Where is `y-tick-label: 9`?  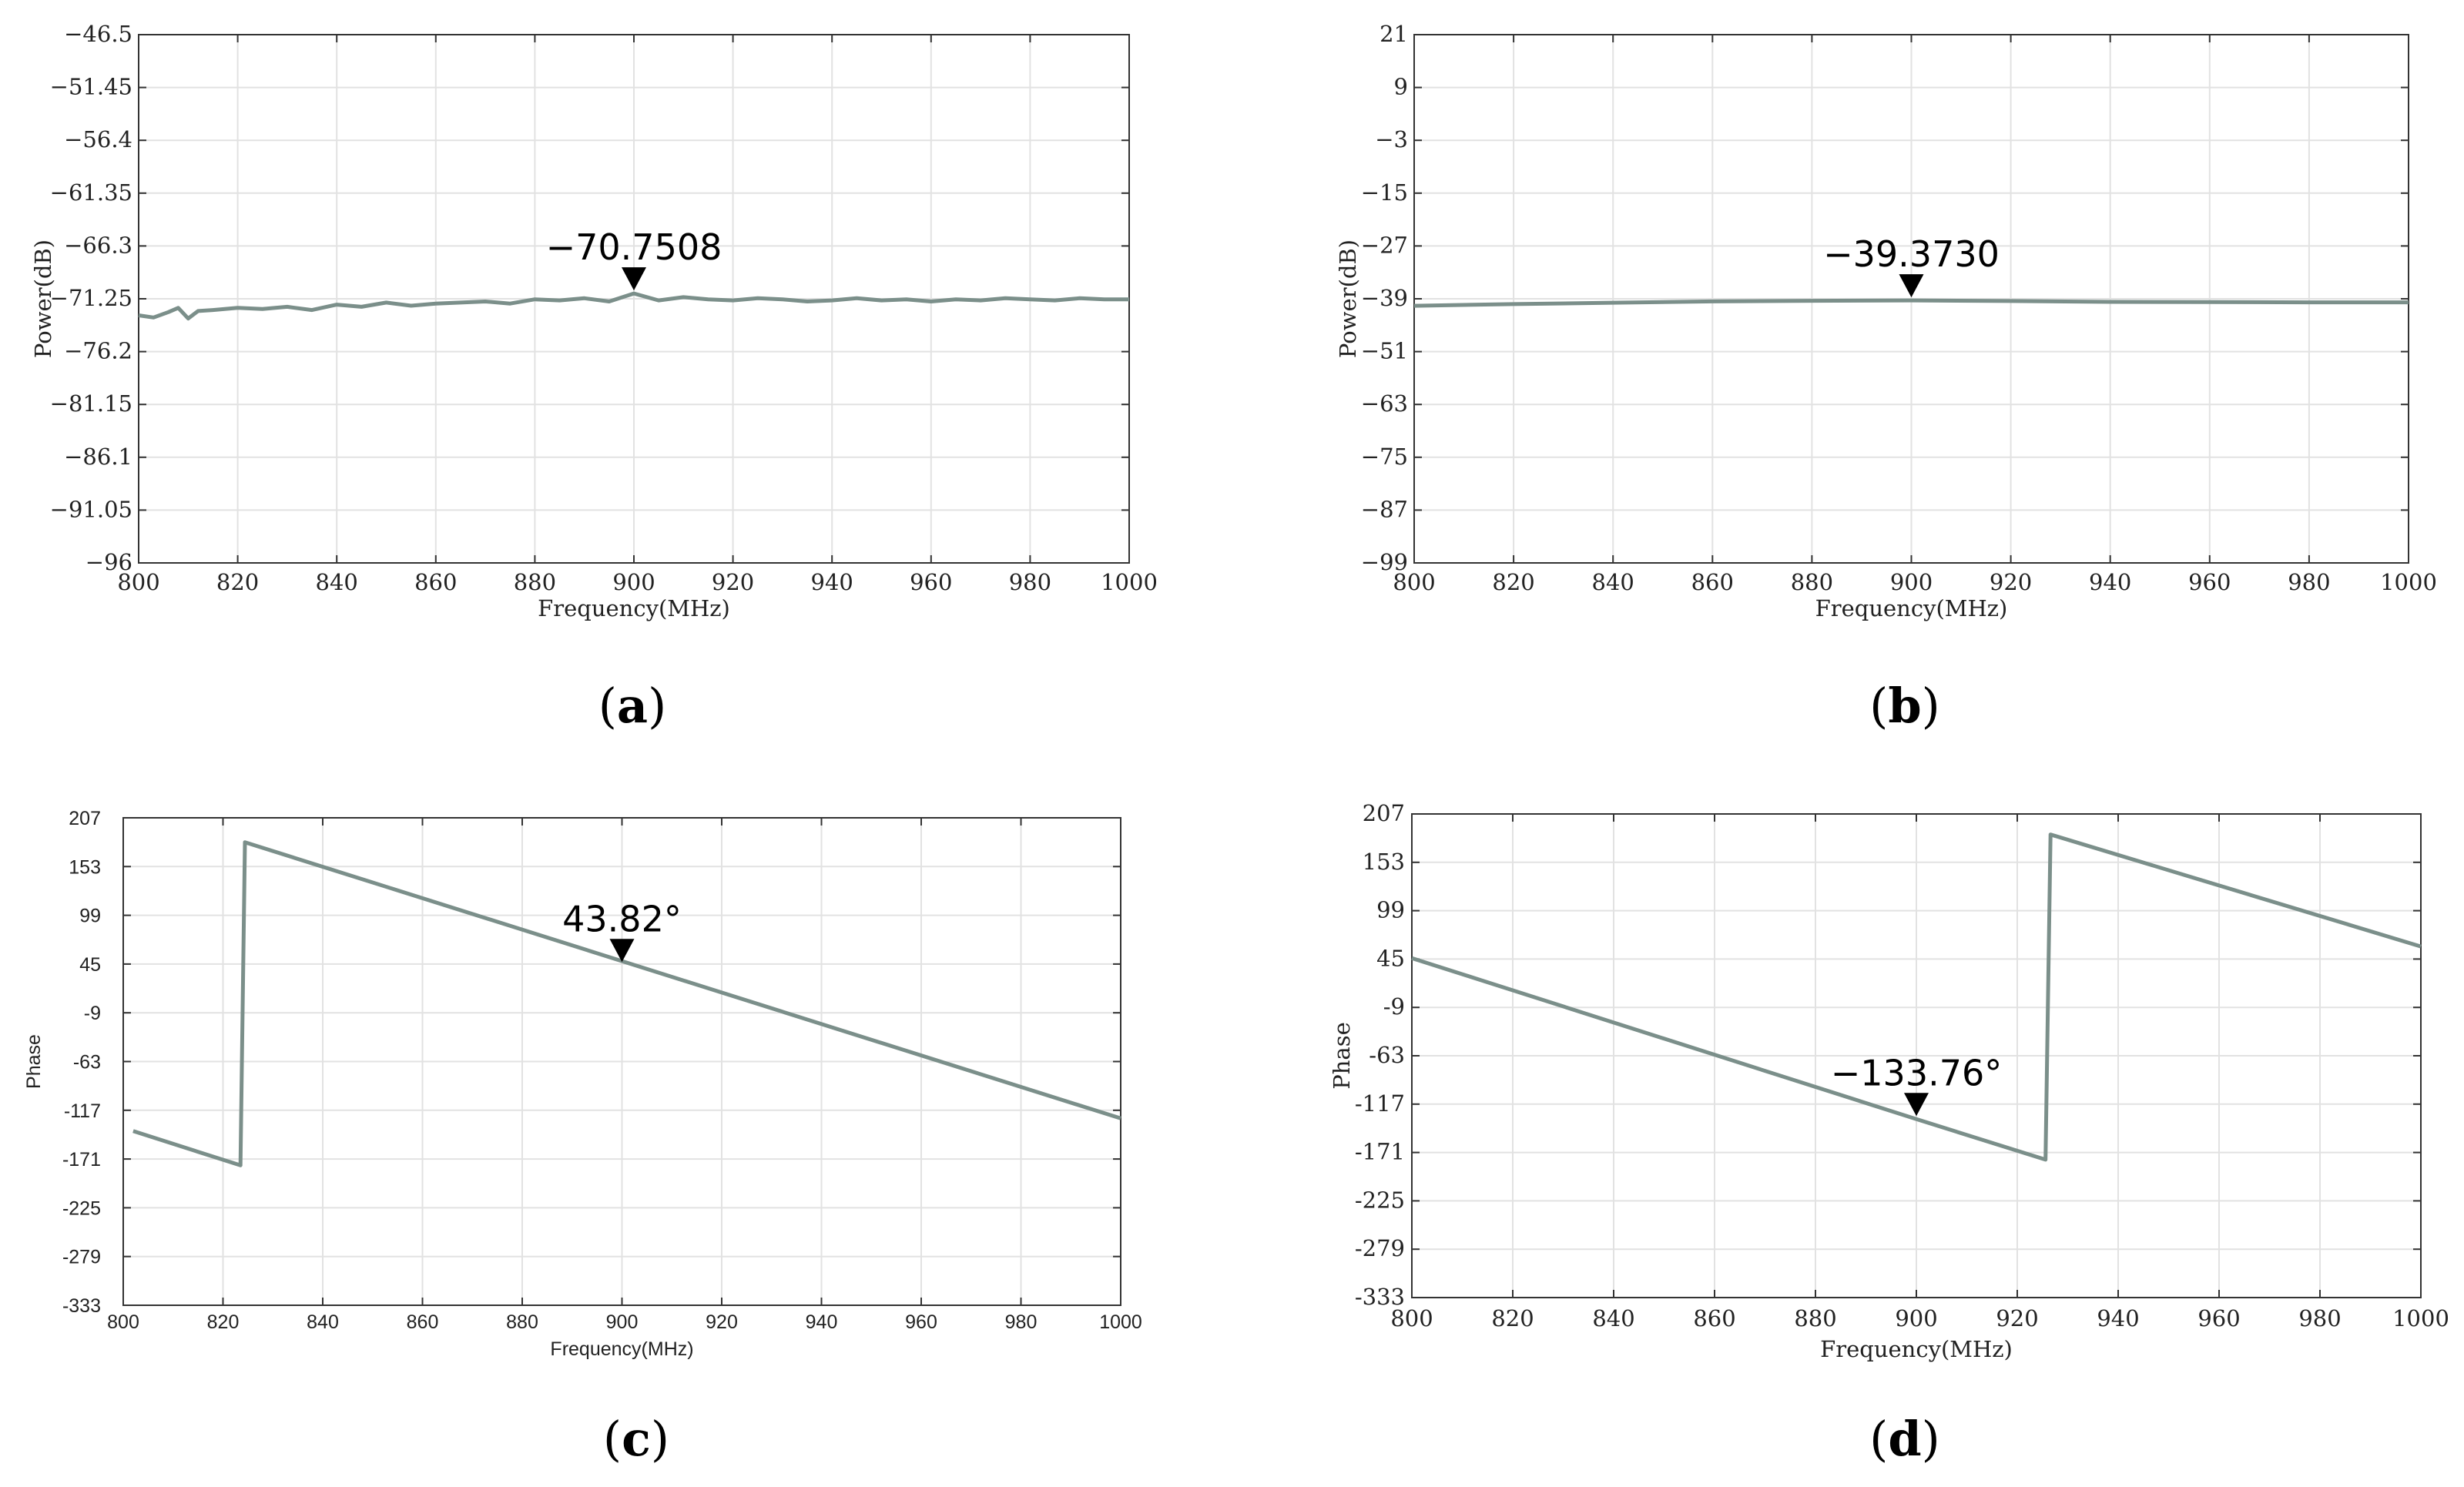
y-tick-label: 9 is located at coordinates (1401, 87).